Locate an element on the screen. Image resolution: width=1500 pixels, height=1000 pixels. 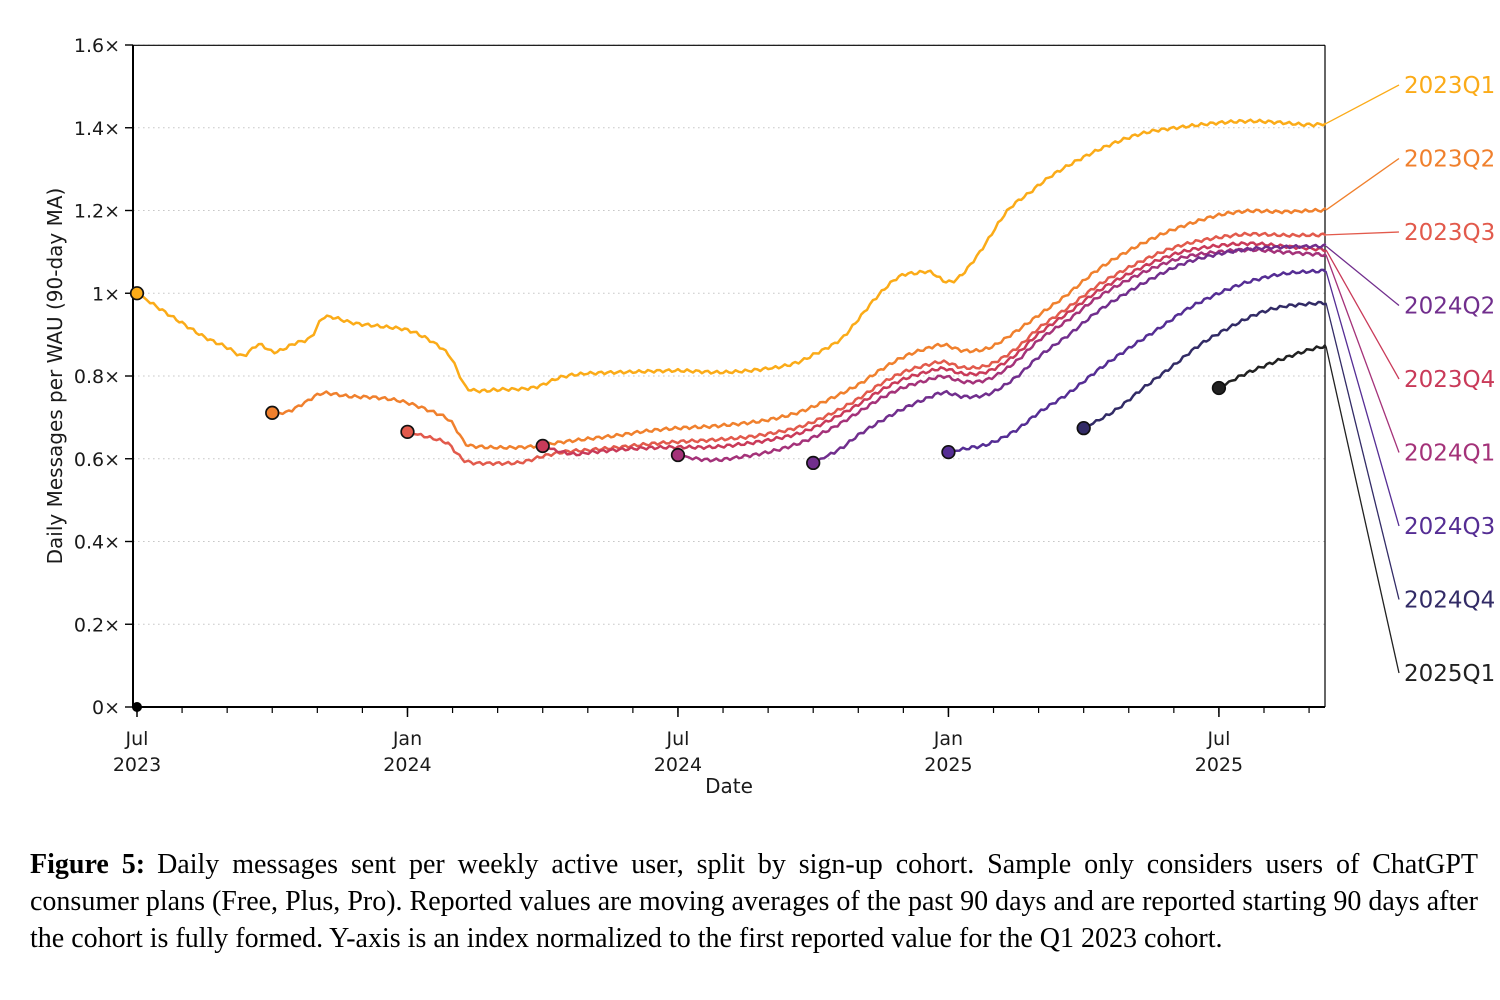
y-tick-label: 1× is located at coordinates (106, 294).